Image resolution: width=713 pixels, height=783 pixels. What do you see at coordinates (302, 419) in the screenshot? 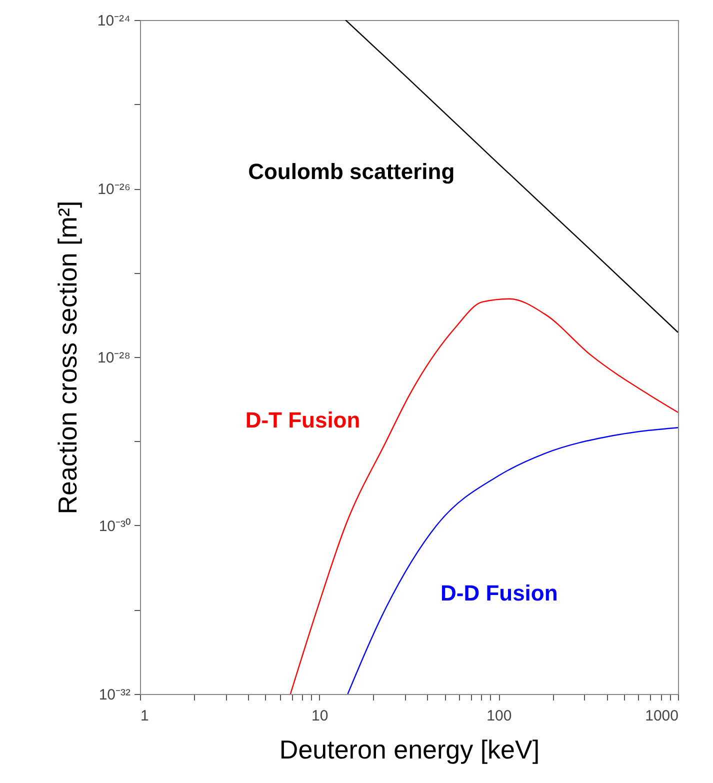
I see `series-label: D-T Fusion` at bounding box center [302, 419].